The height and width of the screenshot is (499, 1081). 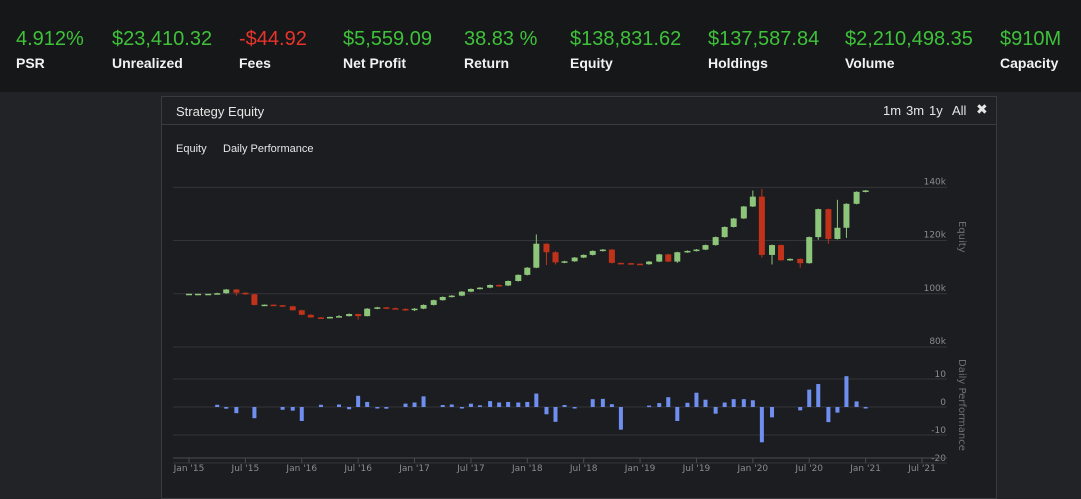 What do you see at coordinates (191, 149) in the screenshot?
I see `tab-equity: Equity` at bounding box center [191, 149].